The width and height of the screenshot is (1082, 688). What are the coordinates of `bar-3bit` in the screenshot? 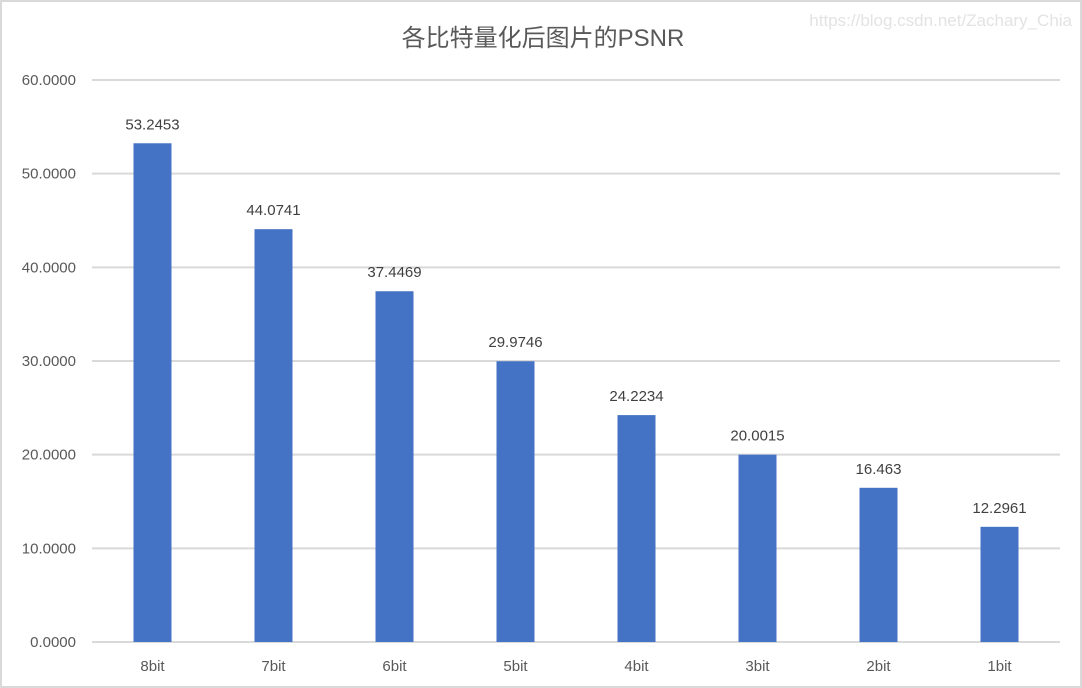 It's located at (757, 548).